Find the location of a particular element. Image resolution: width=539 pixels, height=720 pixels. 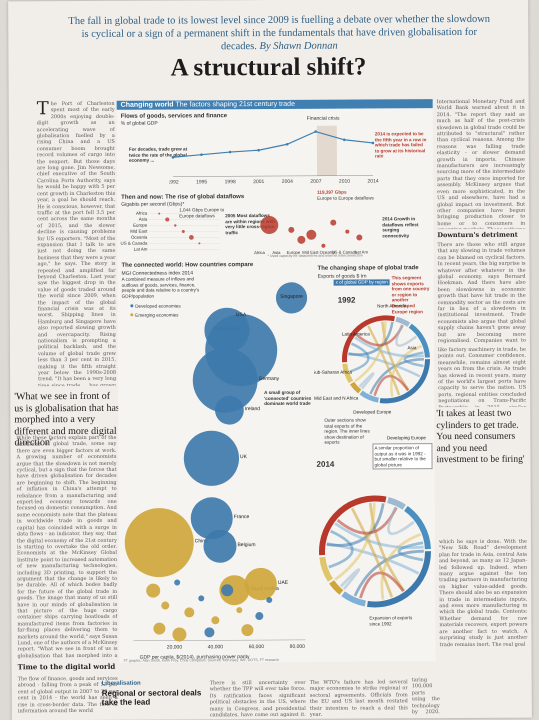

right-subhead: Downturn's detriment is located at coordinates (481, 236).